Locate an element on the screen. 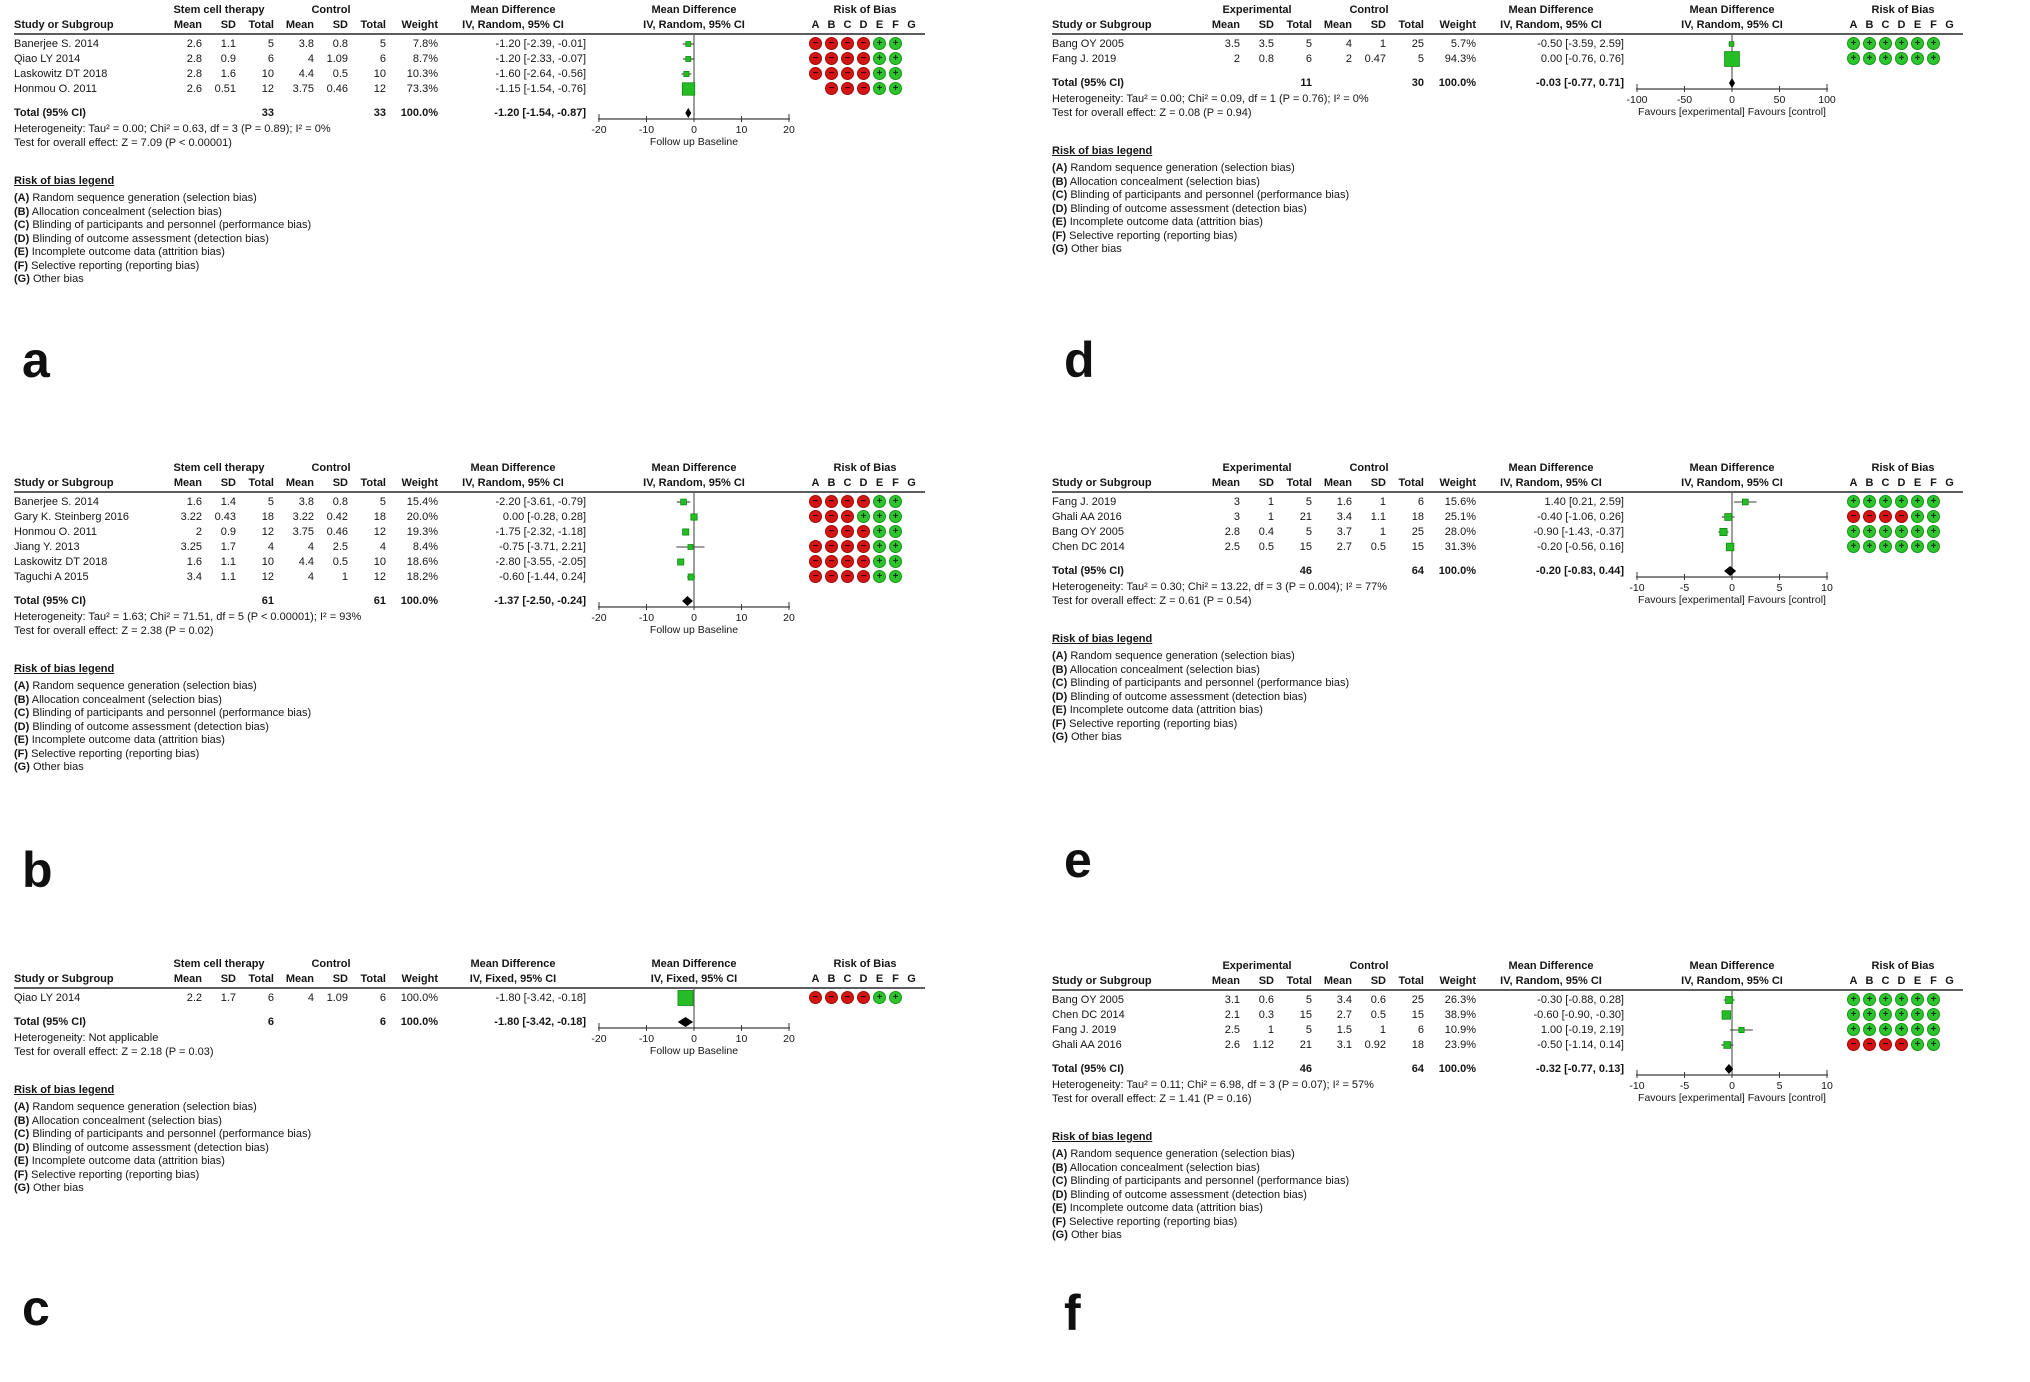 The image size is (2030, 1382). cell-sd1: 0.51 is located at coordinates (225, 89).